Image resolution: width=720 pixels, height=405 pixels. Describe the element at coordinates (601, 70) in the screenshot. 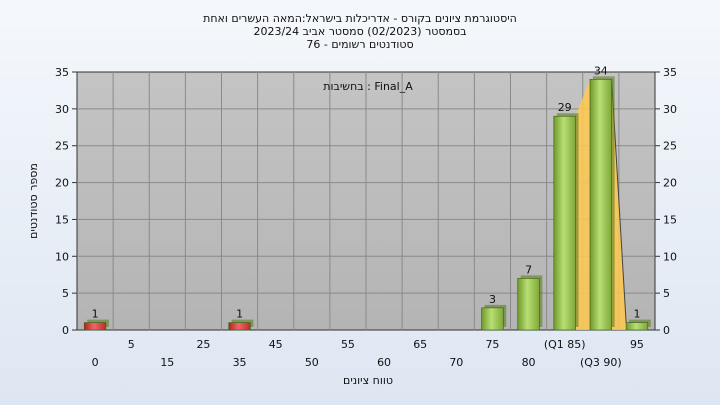

I see `bar-value-label: 34` at that location.